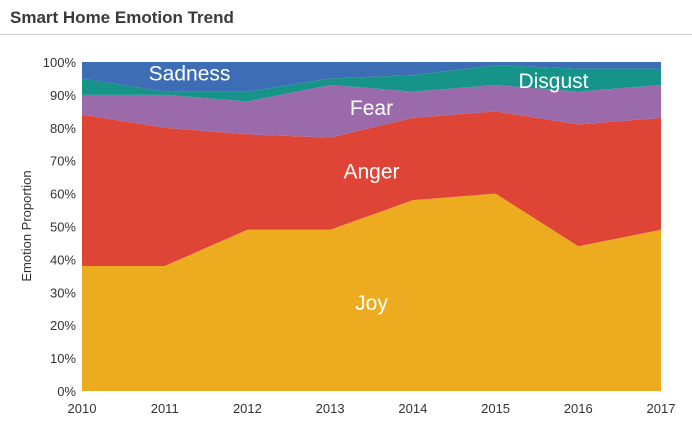 Image resolution: width=692 pixels, height=436 pixels. Describe the element at coordinates (330, 408) in the screenshot. I see `x-tick-label: 2013` at that location.